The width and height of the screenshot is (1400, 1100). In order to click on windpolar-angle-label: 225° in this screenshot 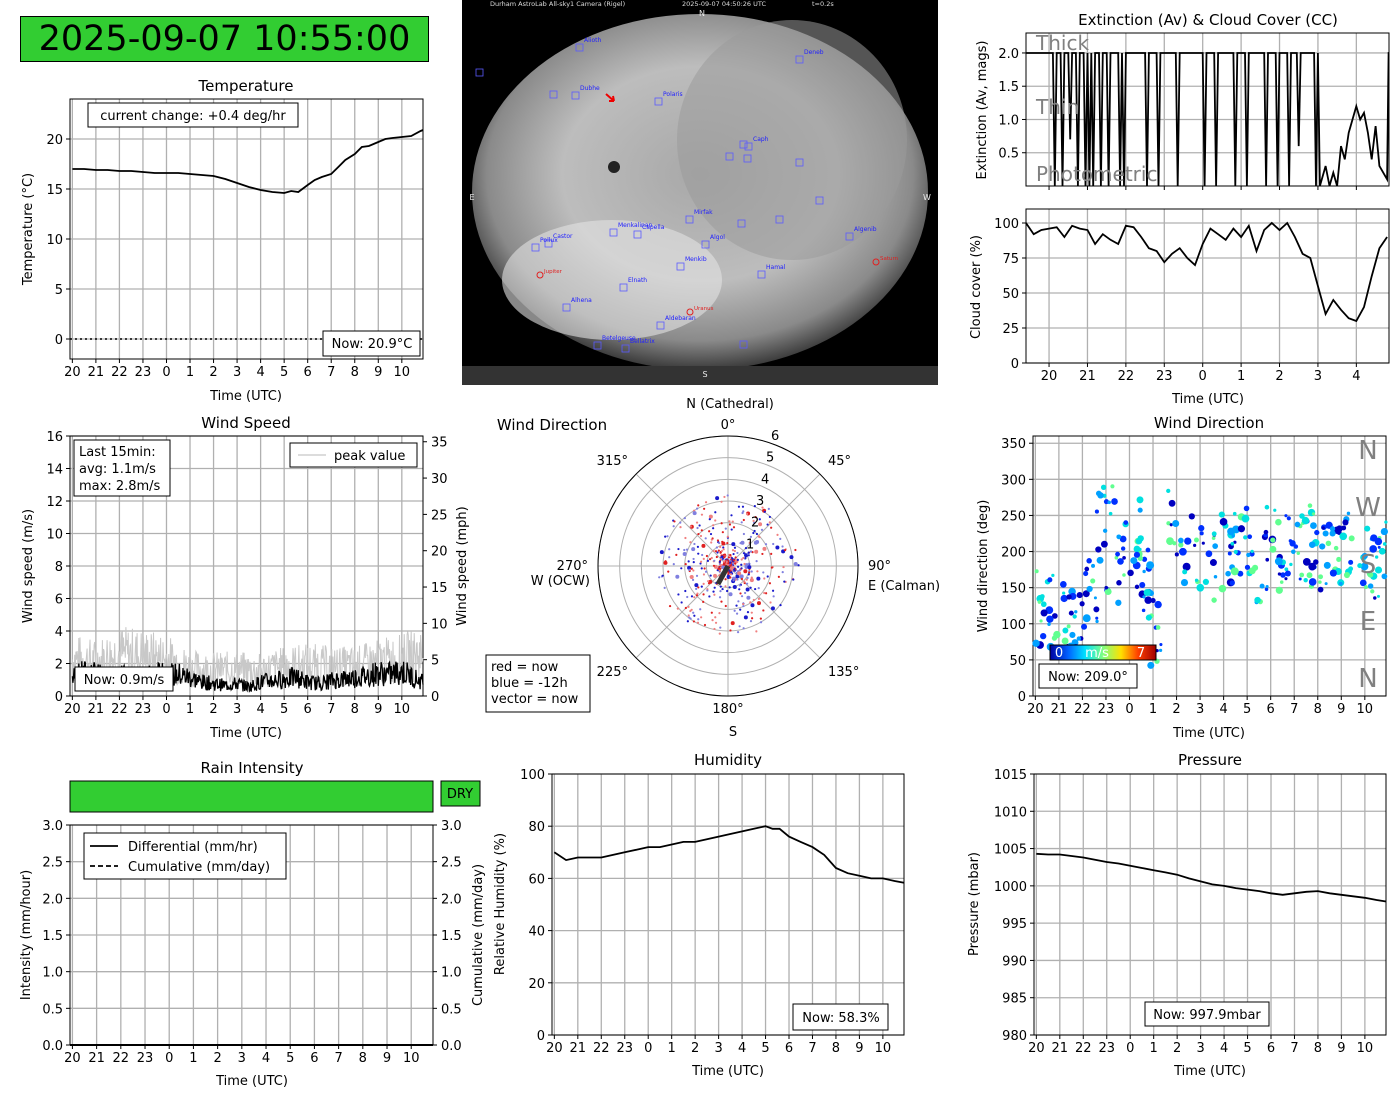, I will do `click(612, 672)`.